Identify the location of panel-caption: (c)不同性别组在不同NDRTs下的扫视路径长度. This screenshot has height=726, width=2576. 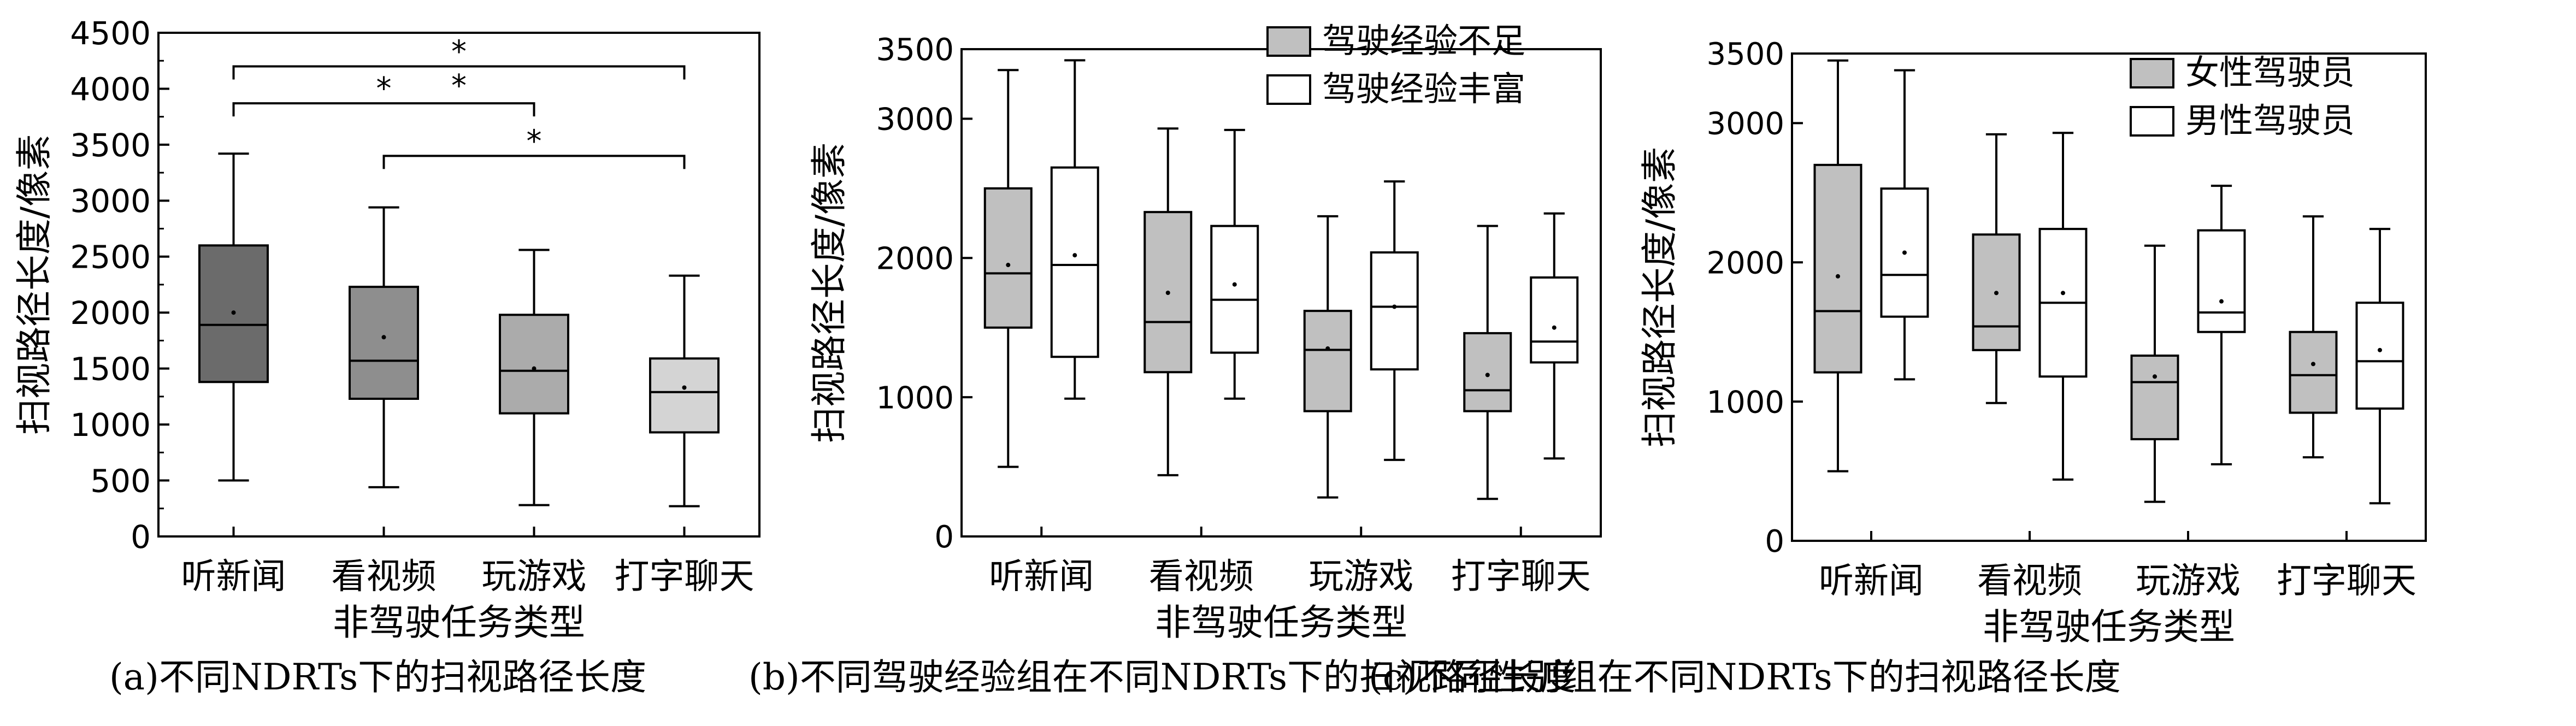
(1745, 677).